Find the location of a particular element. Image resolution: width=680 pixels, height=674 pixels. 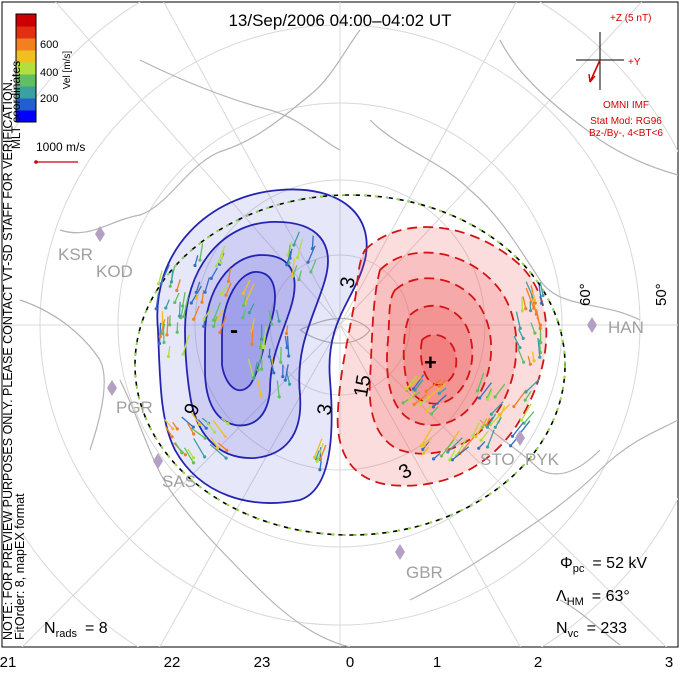

station-label-kod: KOD is located at coordinates (114, 271).